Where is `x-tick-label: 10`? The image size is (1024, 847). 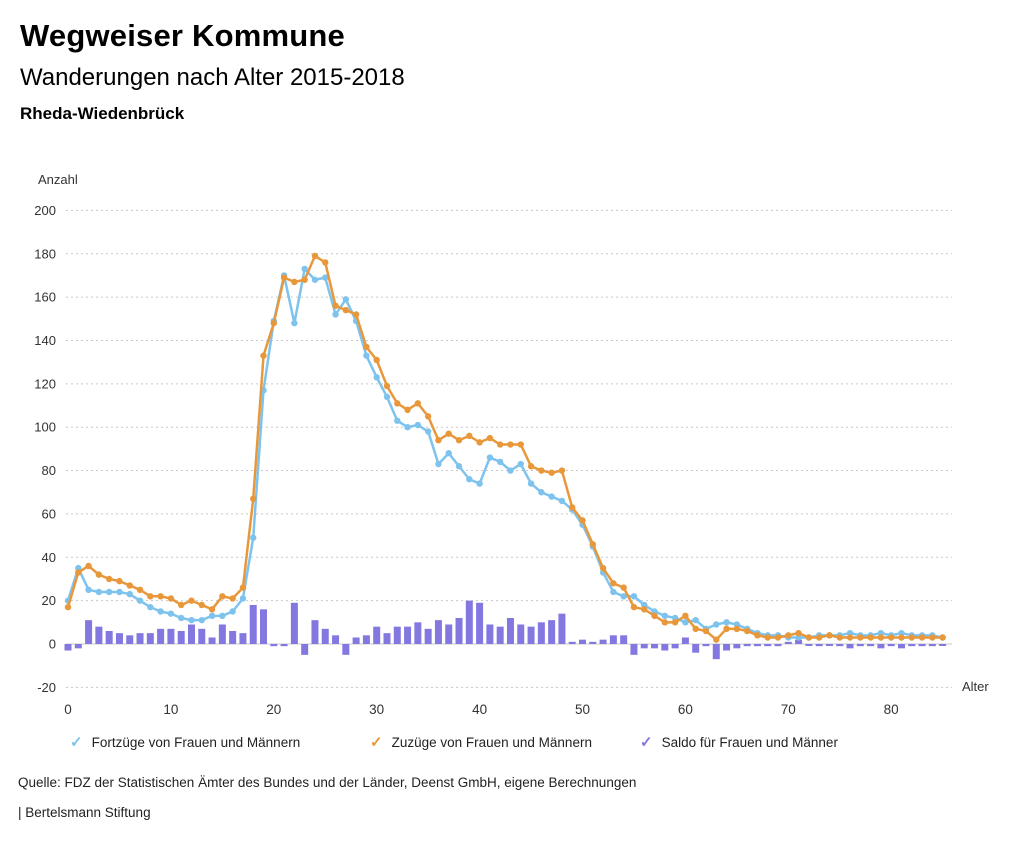 x-tick-label: 10 is located at coordinates (170, 709).